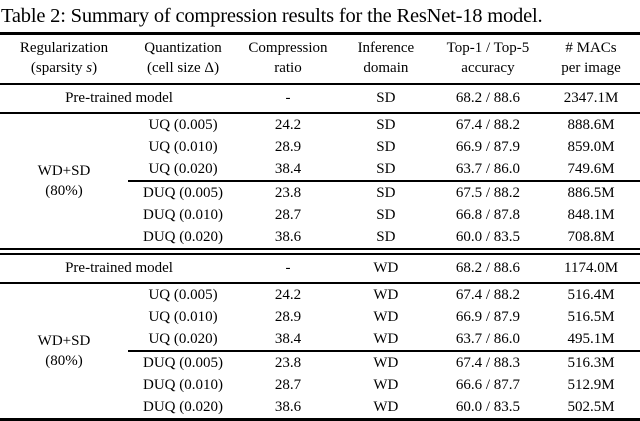  I want to click on col-header-compression-ratio: Compression ratio, so click(288, 59).